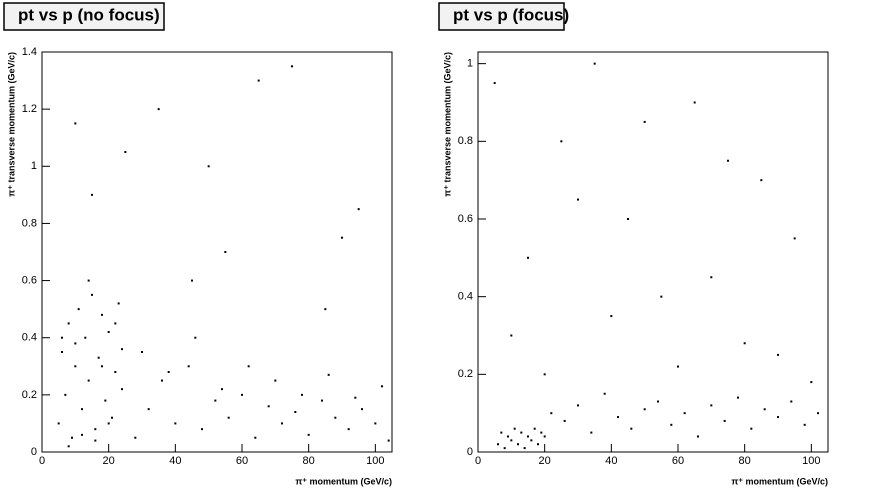 This screenshot has height=501, width=872. What do you see at coordinates (29, 52) in the screenshot?
I see `y-tick-label: 1.4` at bounding box center [29, 52].